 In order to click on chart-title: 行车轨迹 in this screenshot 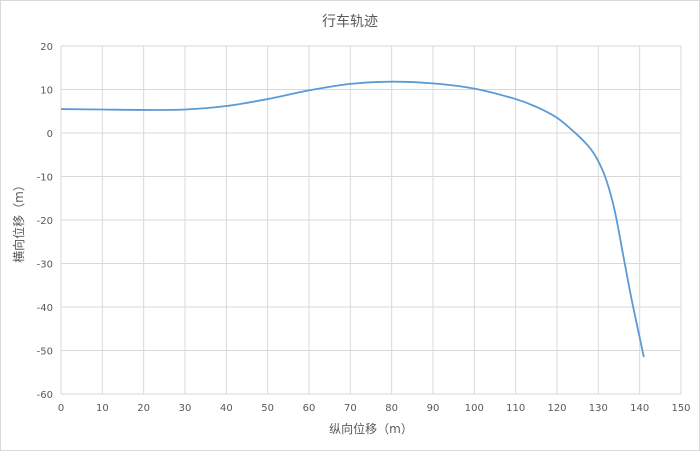, I will do `click(350, 21)`.